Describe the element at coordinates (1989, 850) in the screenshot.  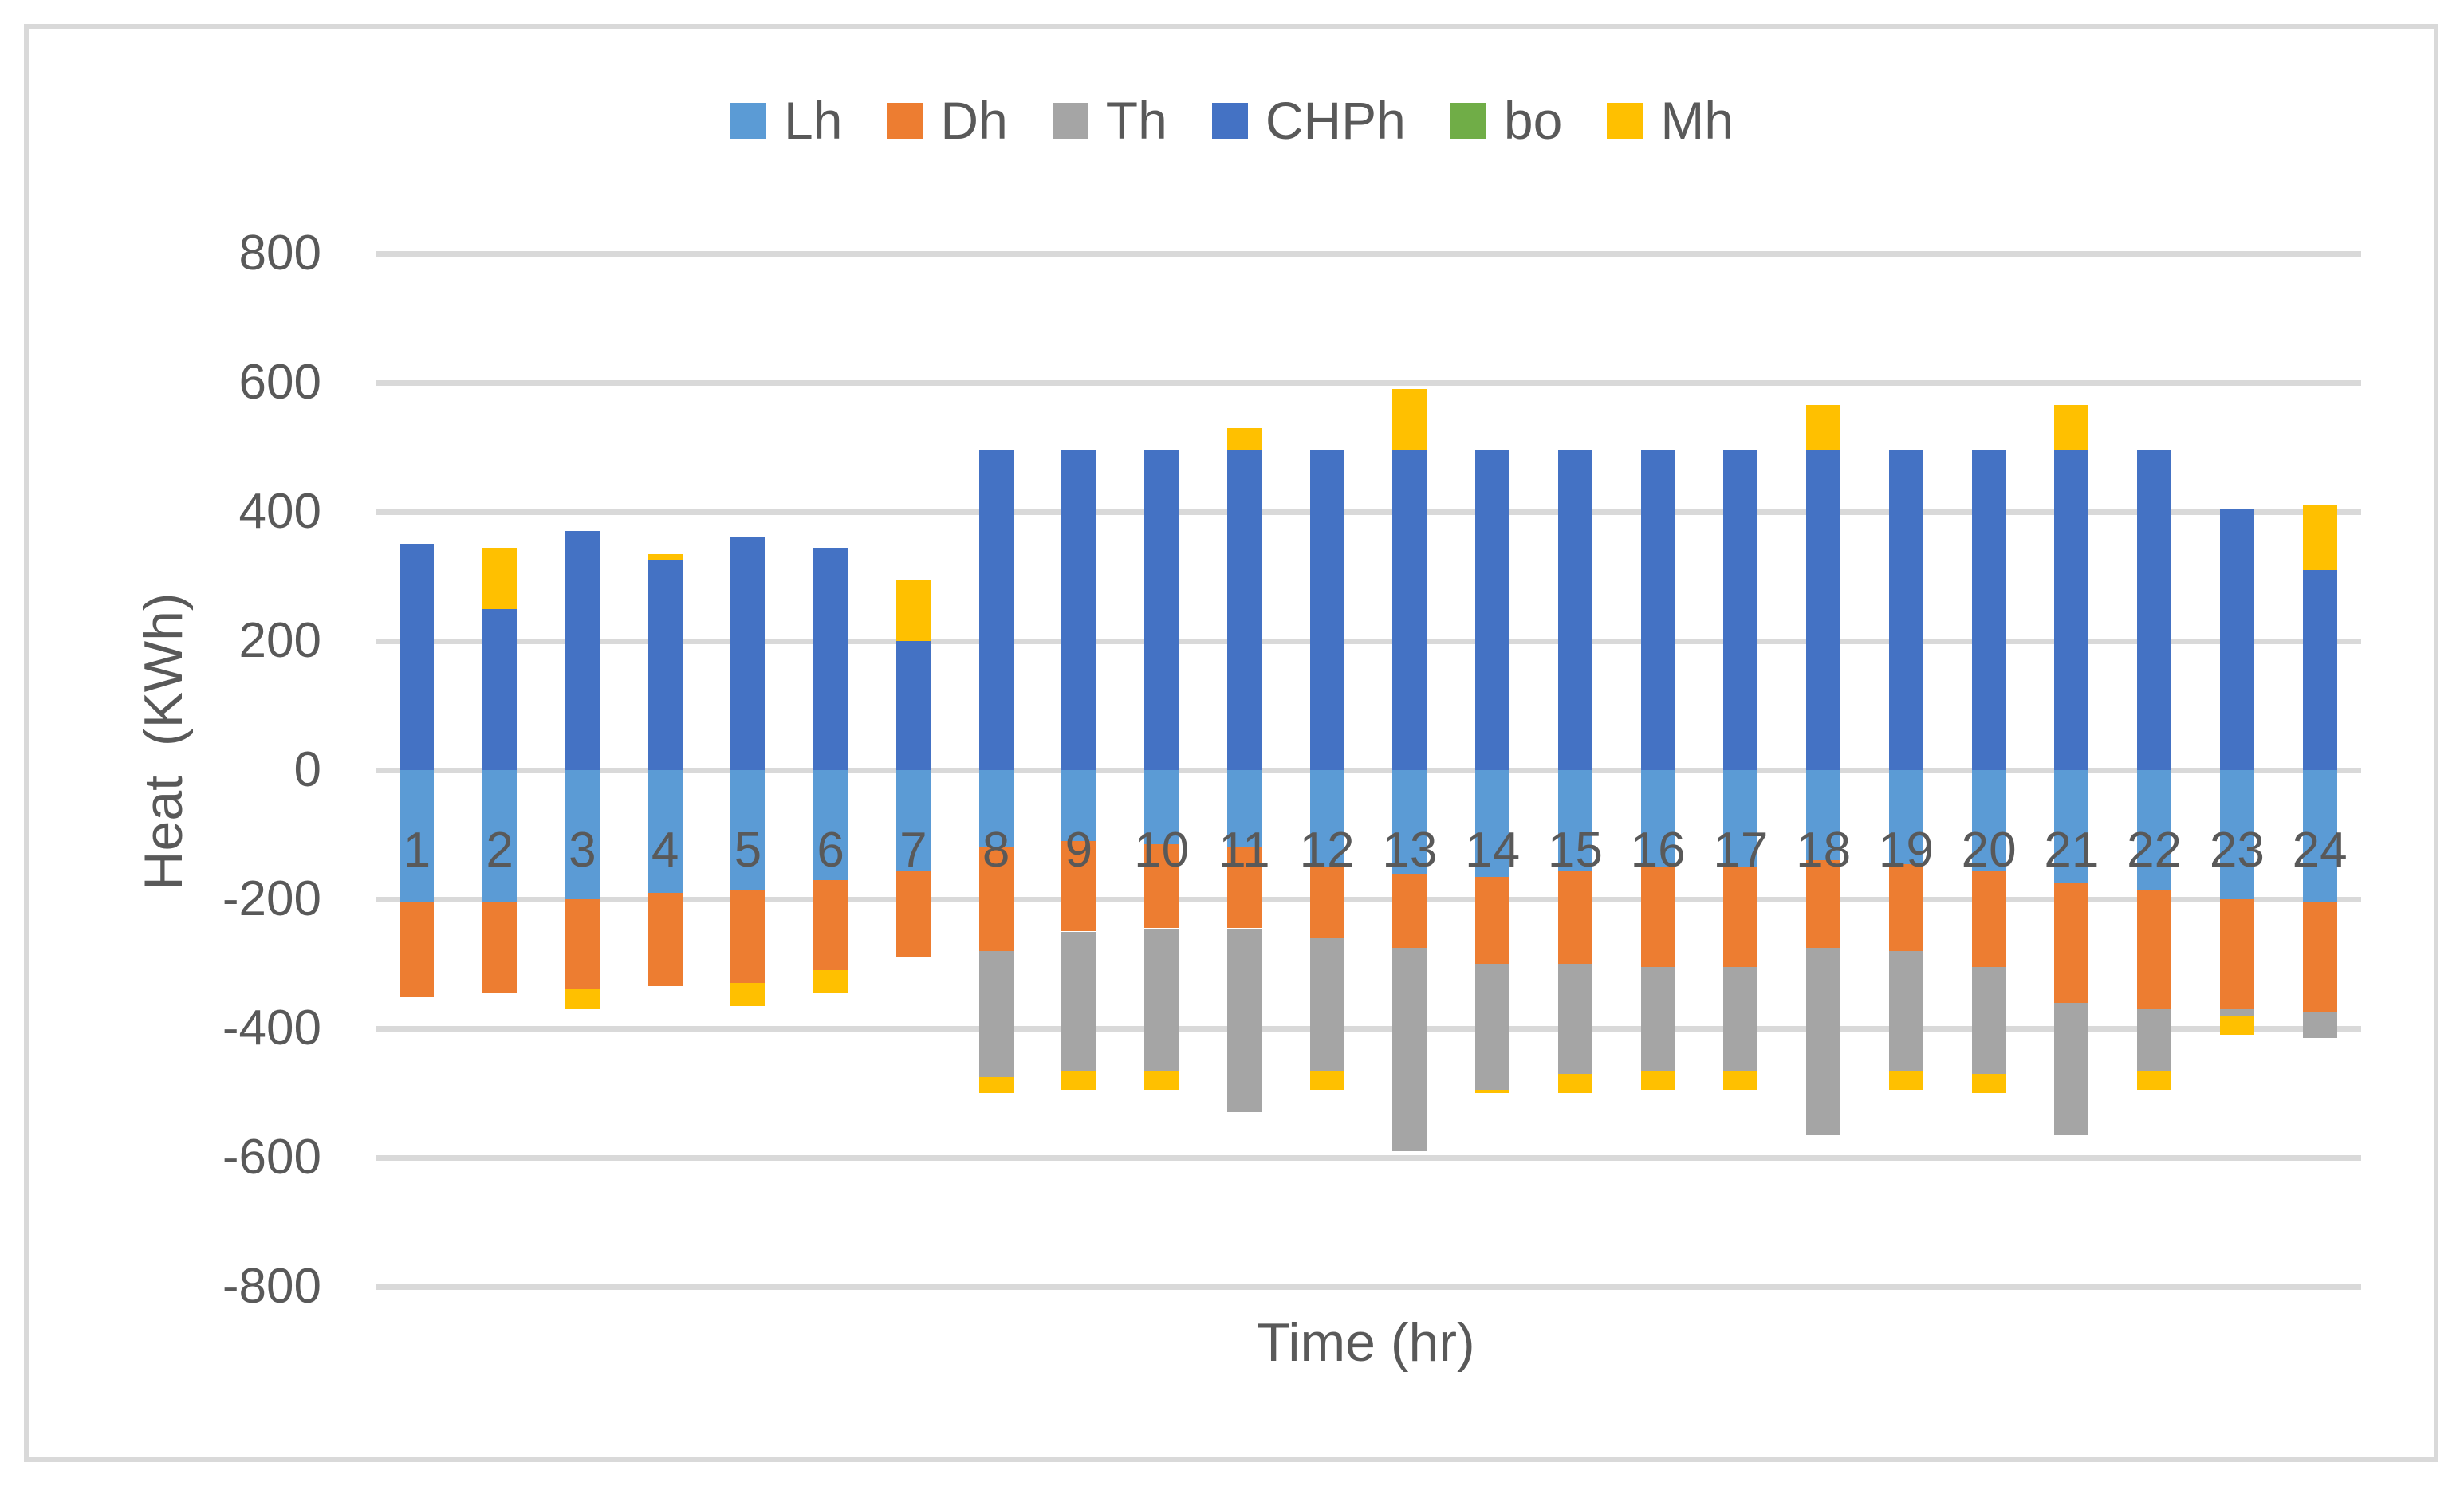
I see `x-tick-label: 20` at that location.